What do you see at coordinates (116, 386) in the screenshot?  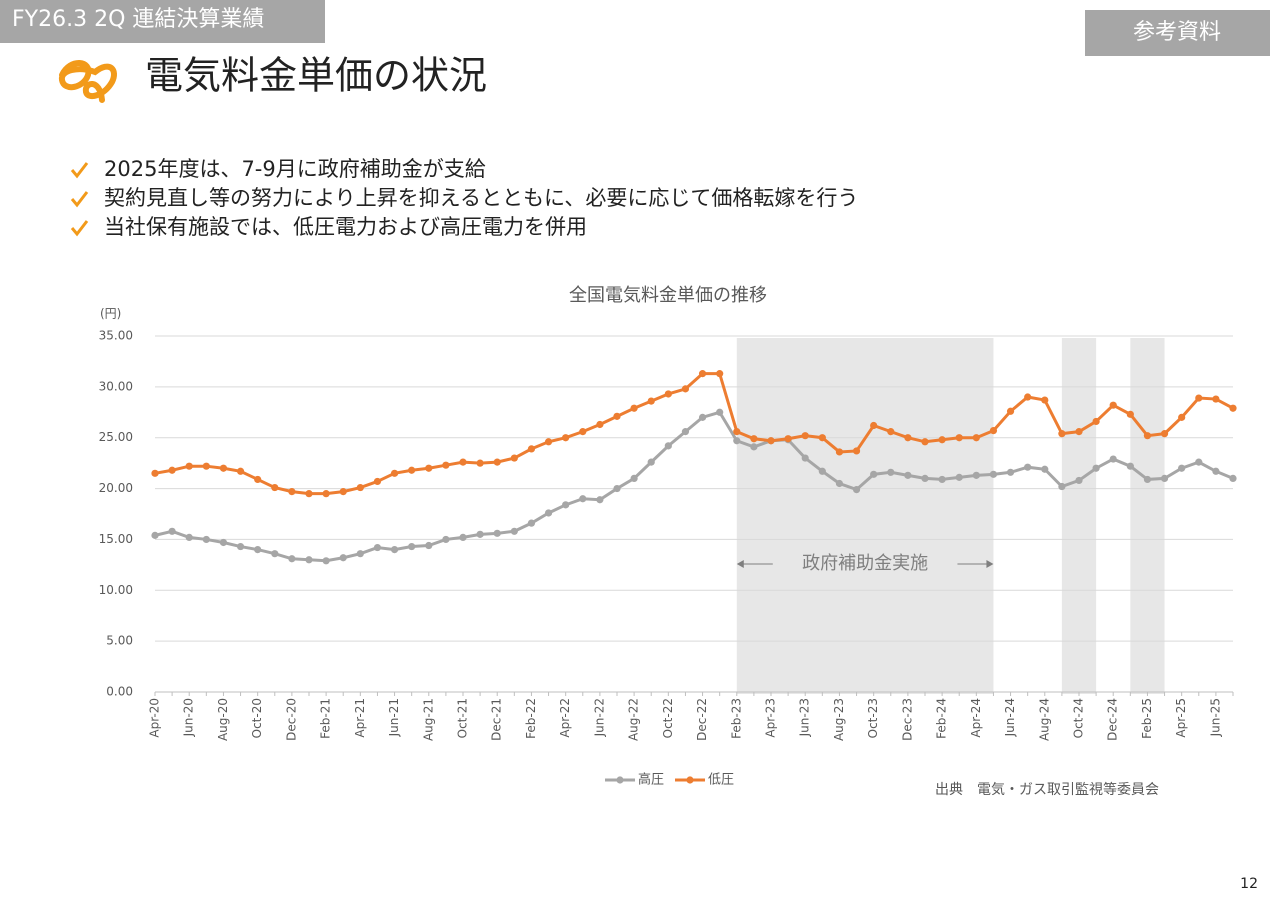 I see `y-tick-label: 30.00` at bounding box center [116, 386].